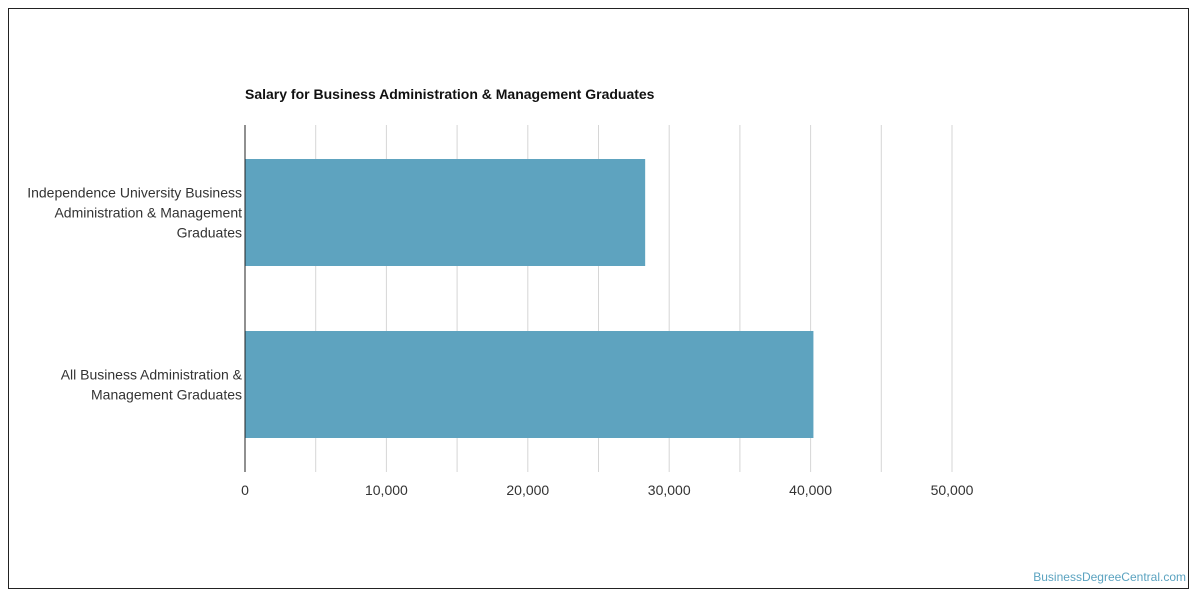 This screenshot has height=600, width=1200. Describe the element at coordinates (952, 490) in the screenshot. I see `x-tick-label: 50,000` at that location.